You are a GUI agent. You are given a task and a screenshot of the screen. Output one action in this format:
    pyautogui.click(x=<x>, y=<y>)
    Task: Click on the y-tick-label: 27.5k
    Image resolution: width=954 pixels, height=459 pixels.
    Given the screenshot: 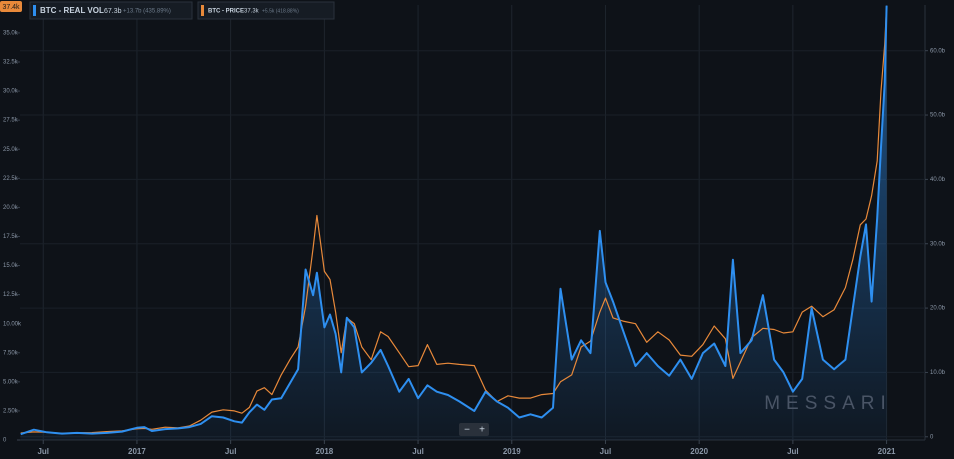 What is the action you would take?
    pyautogui.click(x=11, y=121)
    